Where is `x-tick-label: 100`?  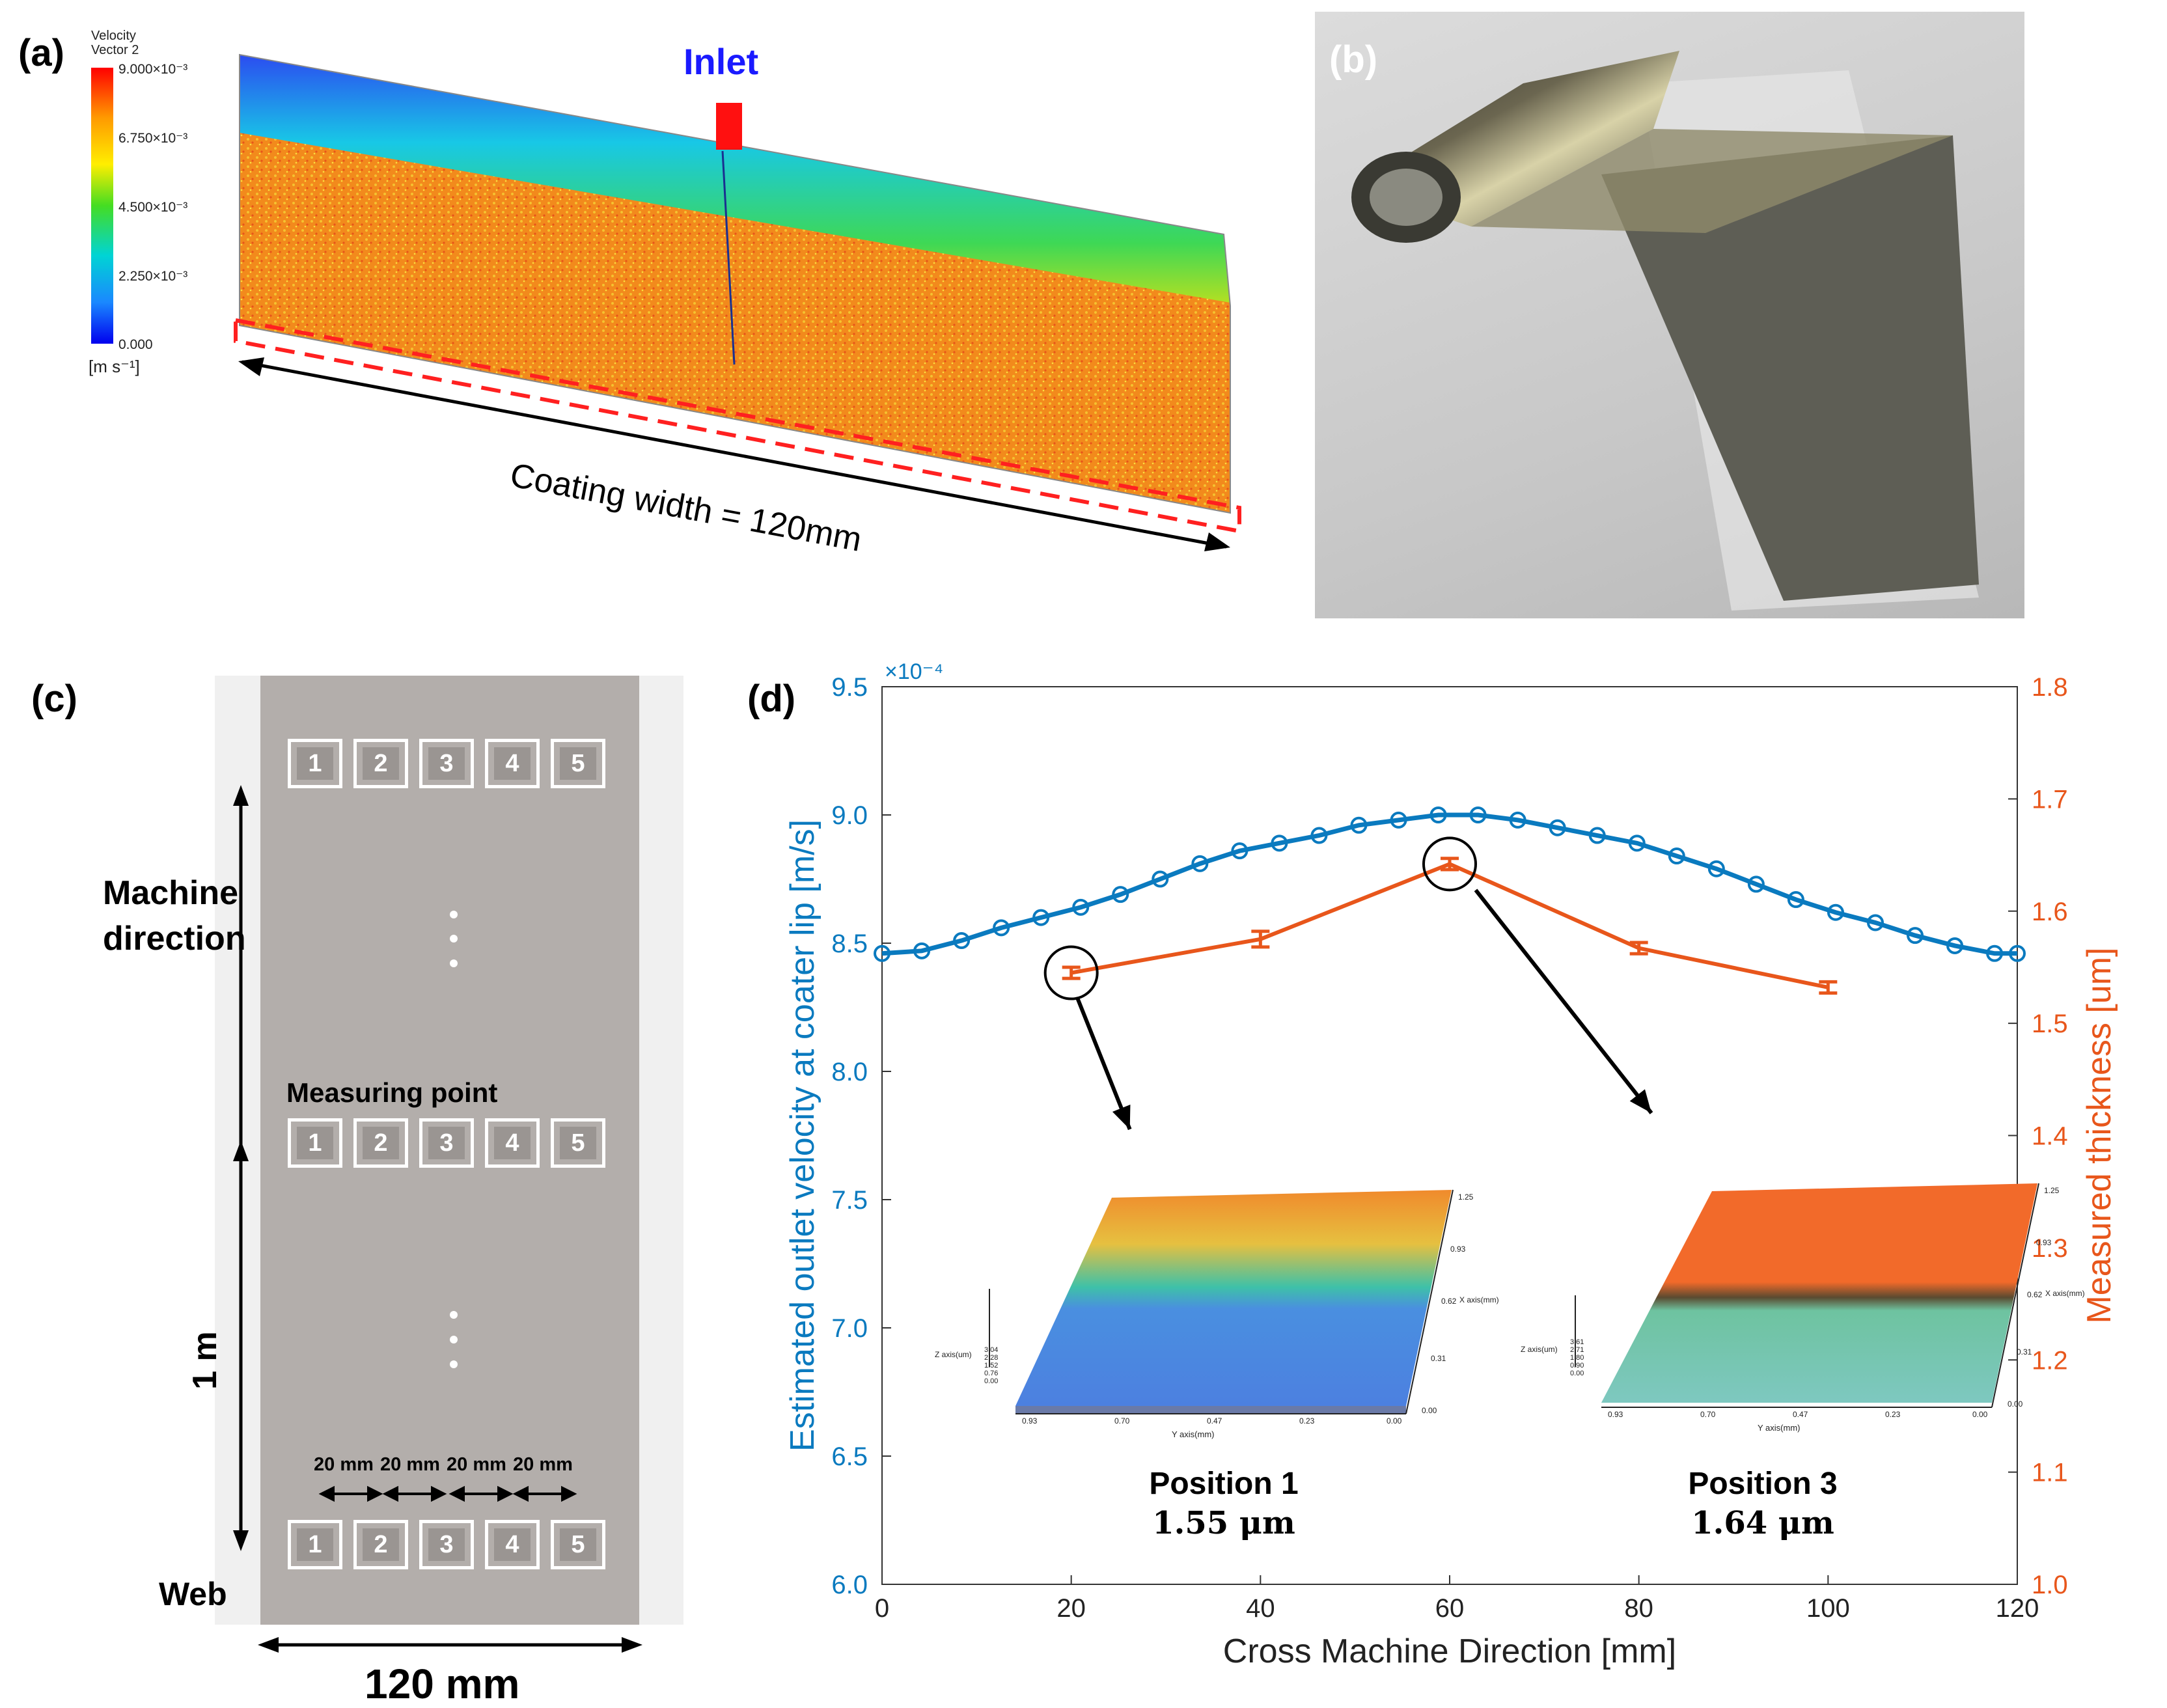 x-tick-label: 100 is located at coordinates (1828, 1608).